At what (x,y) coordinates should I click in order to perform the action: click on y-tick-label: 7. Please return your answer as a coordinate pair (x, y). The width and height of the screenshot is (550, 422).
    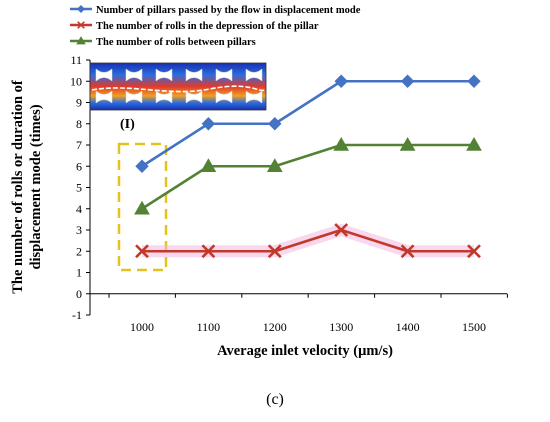
    Looking at the image, I should click on (79, 145).